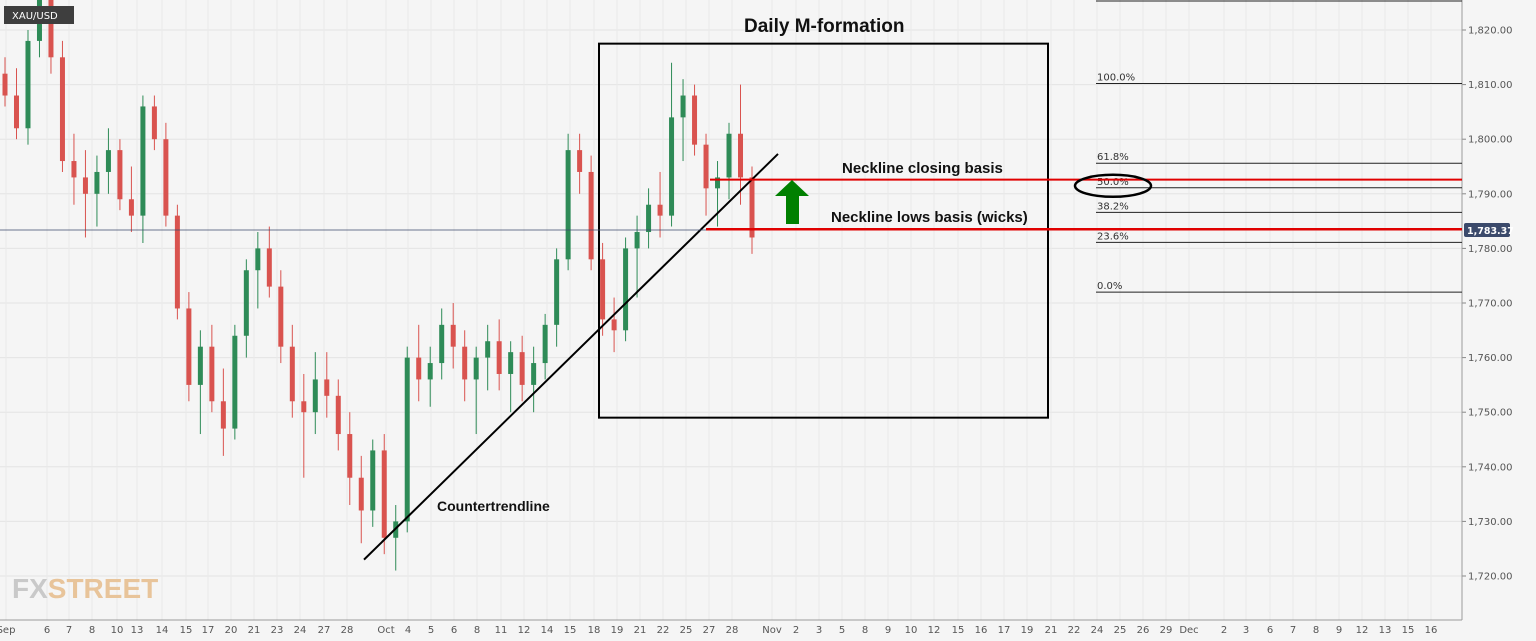 This screenshot has width=1536, height=641. Describe the element at coordinates (208, 630) in the screenshot. I see `x-tick-label: 17` at that location.